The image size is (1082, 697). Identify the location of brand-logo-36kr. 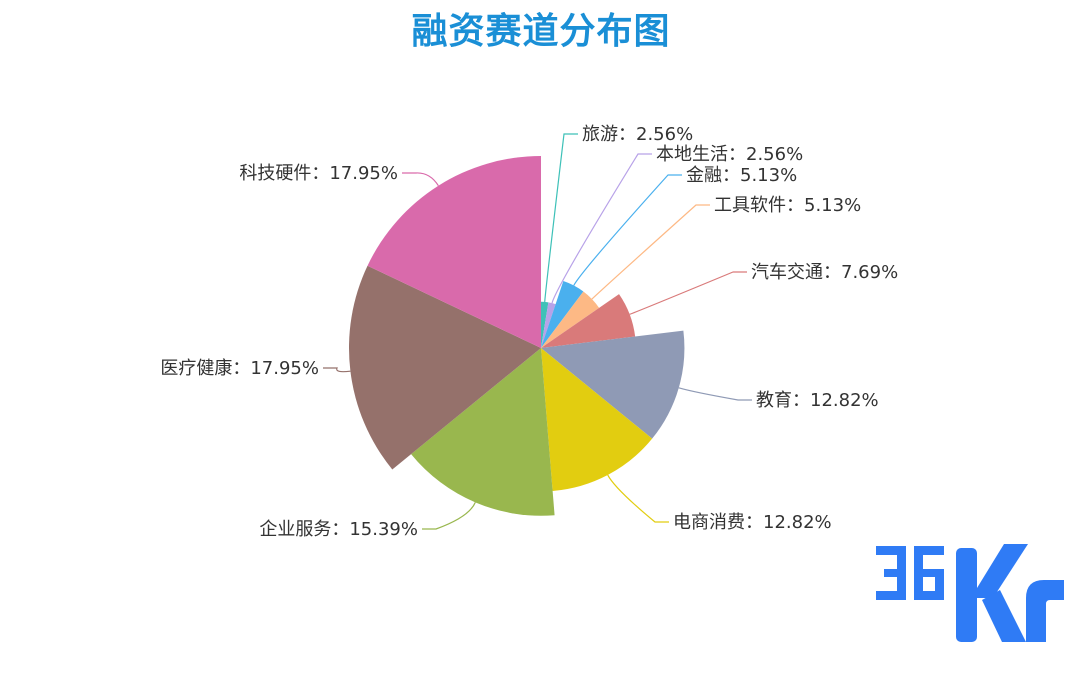
(970, 593).